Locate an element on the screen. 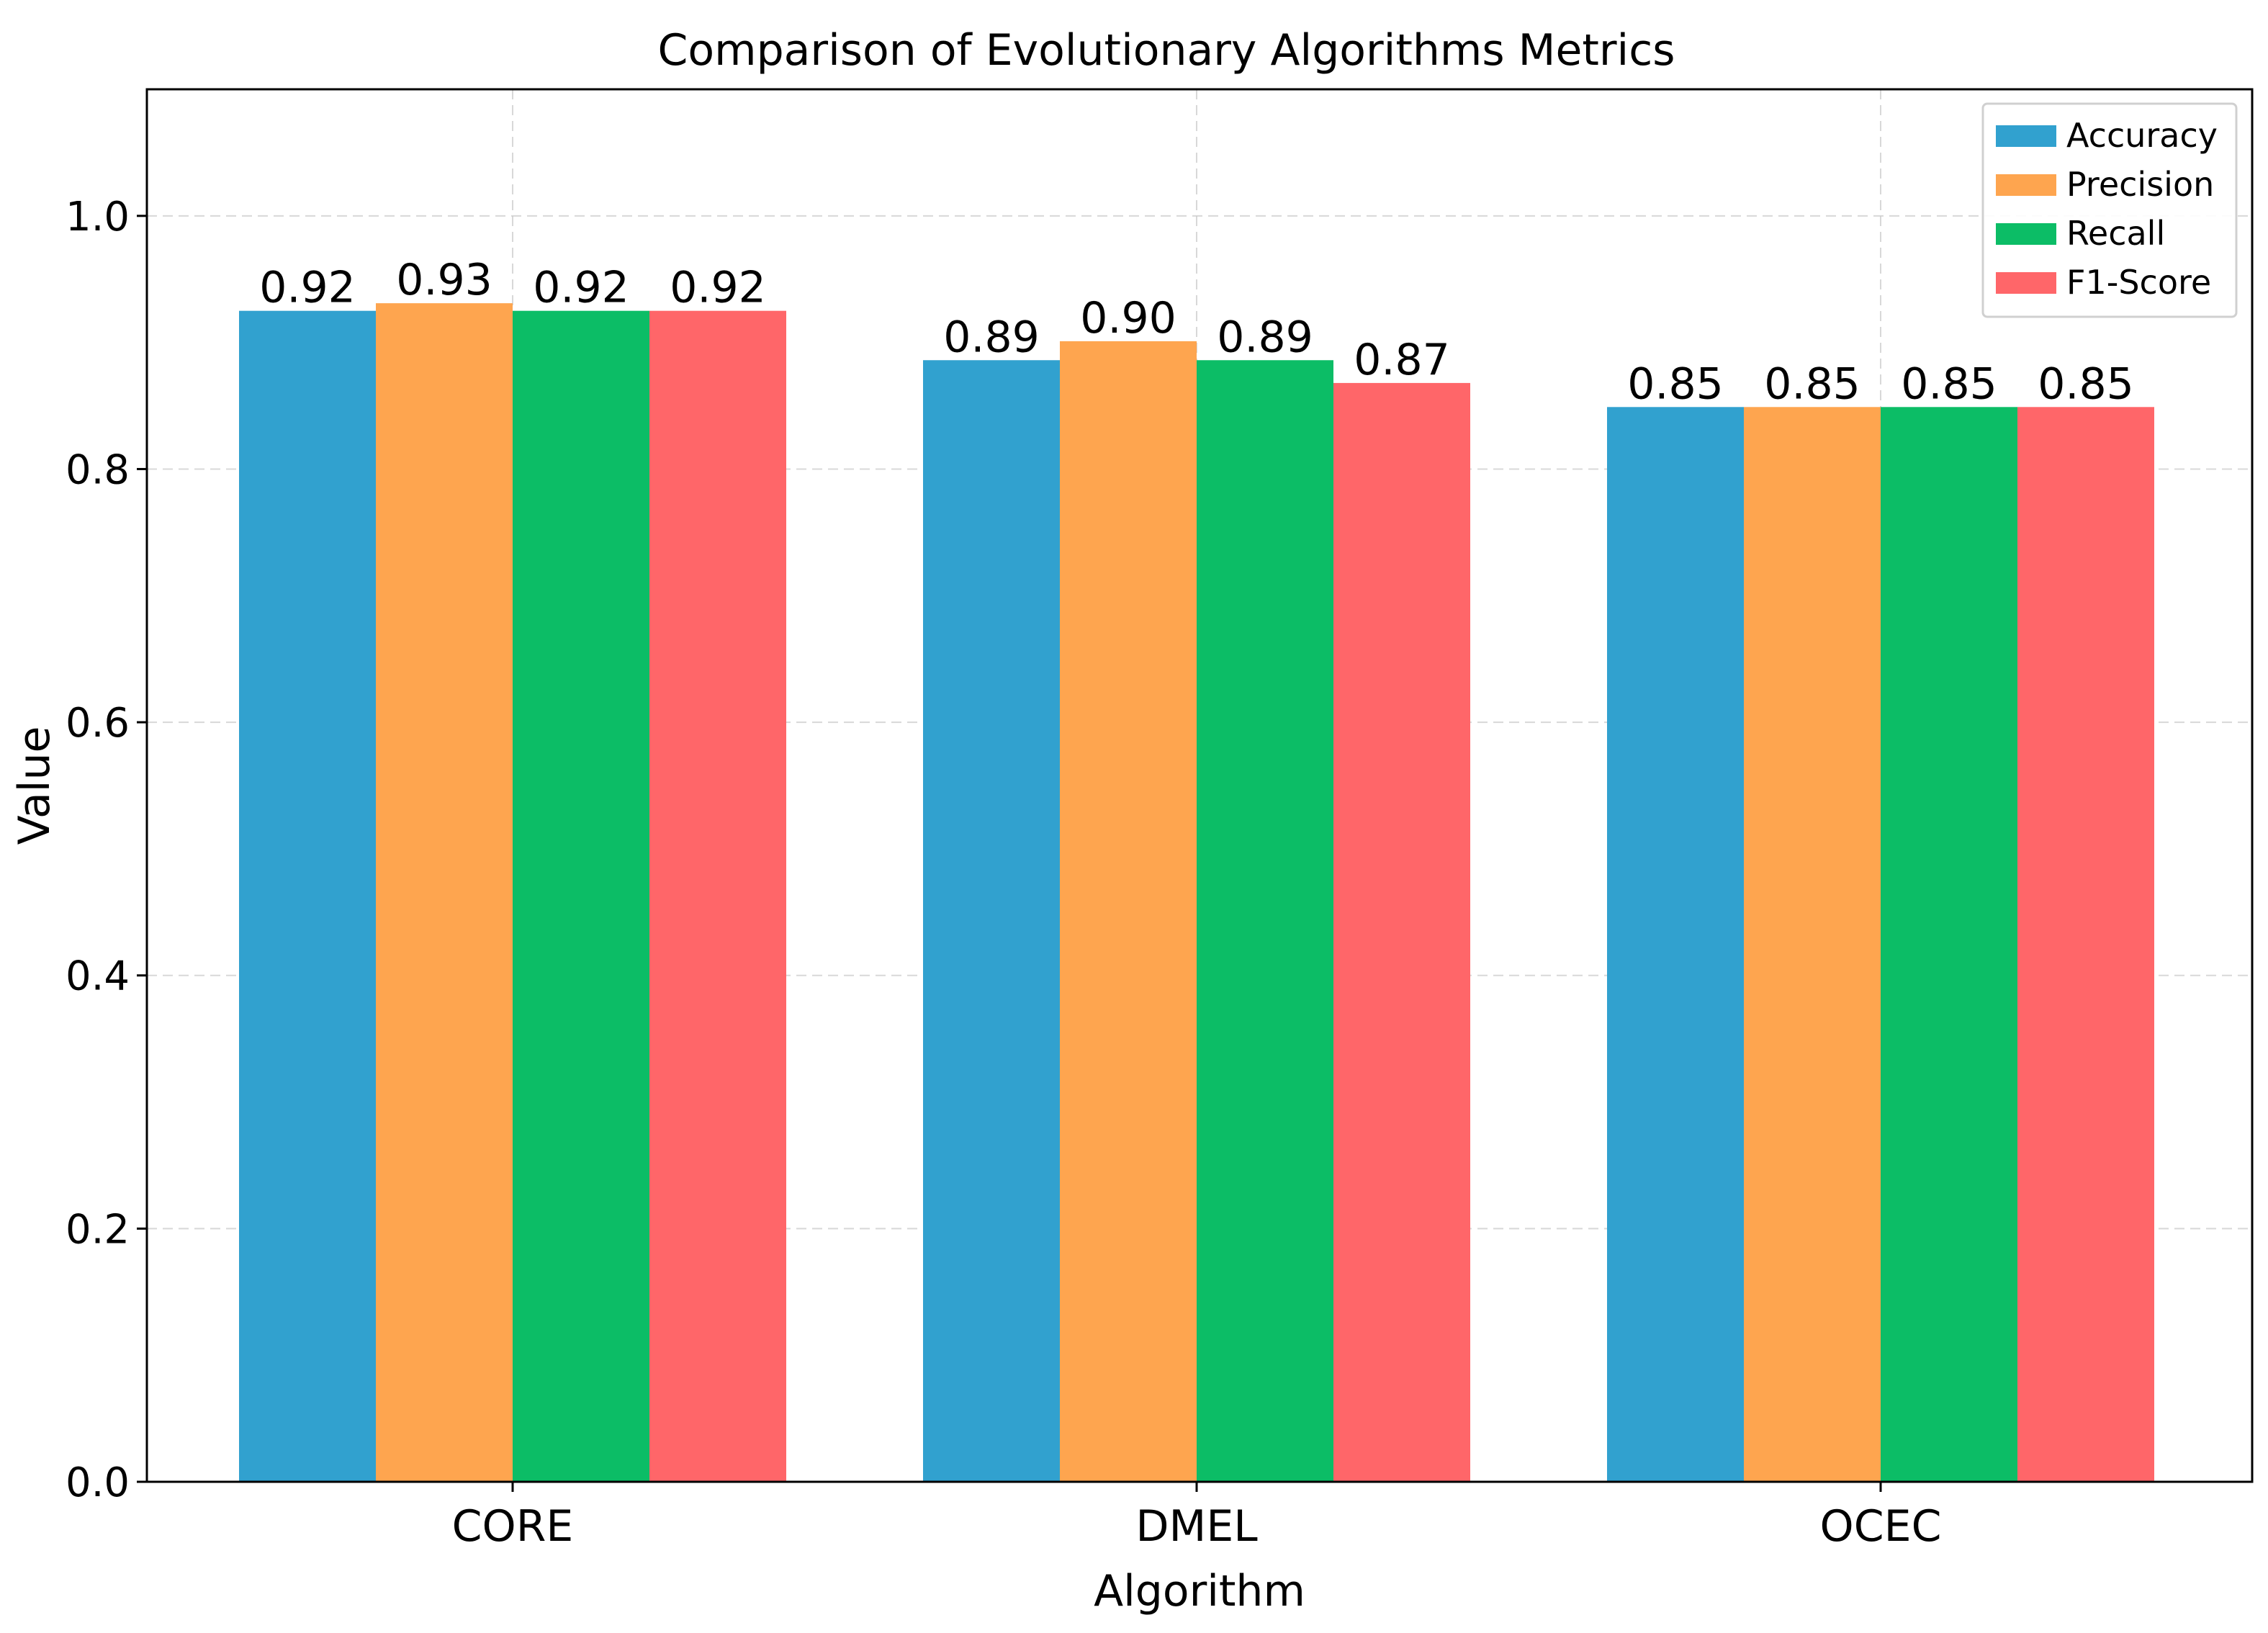  x-tick-label: DMEL is located at coordinates (1196, 1526).